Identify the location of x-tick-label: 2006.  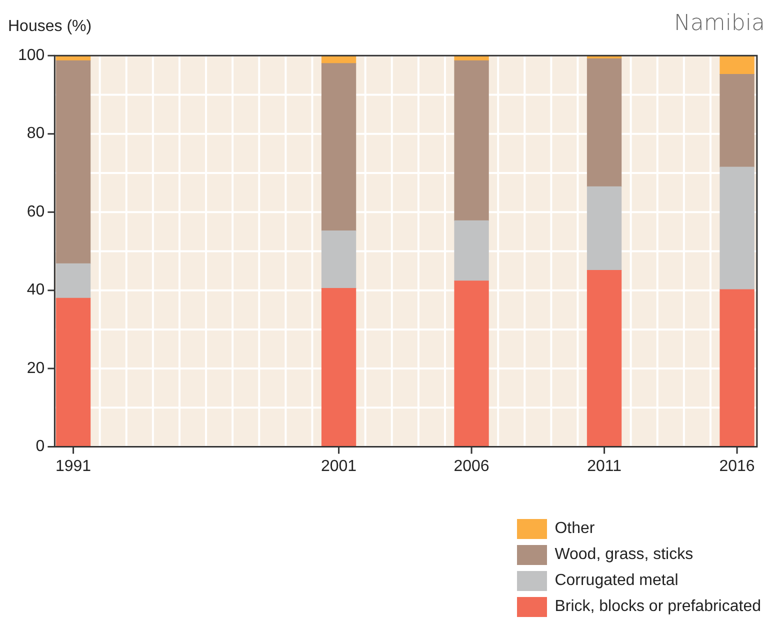
(472, 466).